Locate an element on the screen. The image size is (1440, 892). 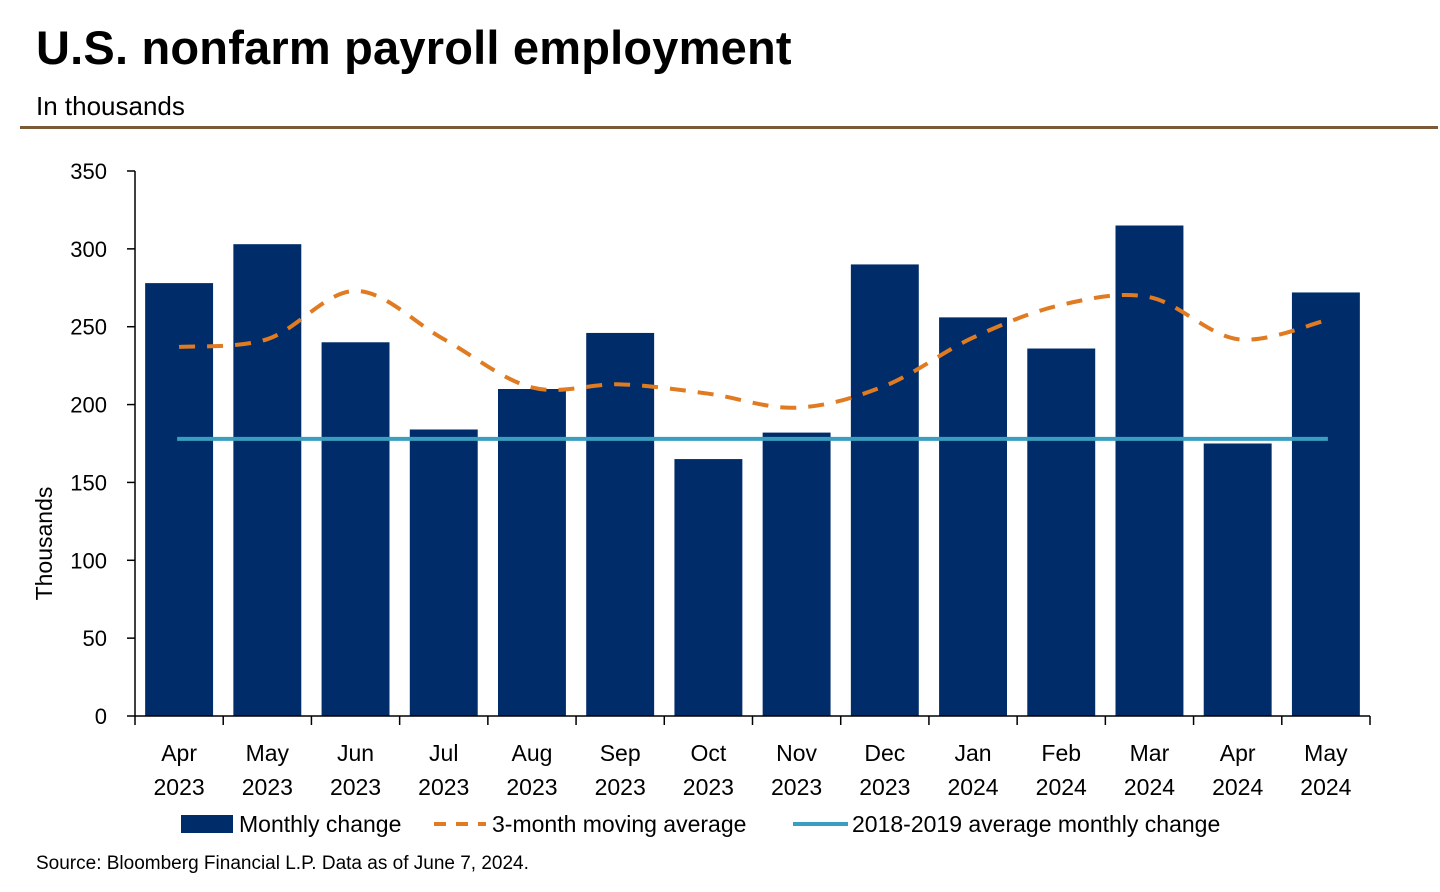
x-tick-label-month: Dec is located at coordinates (884, 753).